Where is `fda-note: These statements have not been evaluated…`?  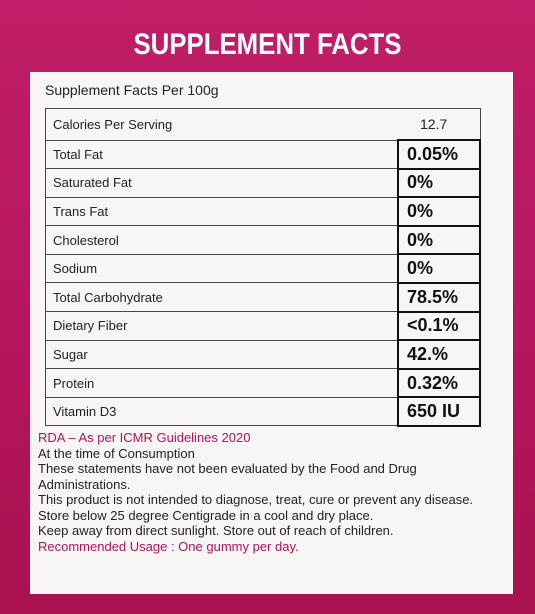 fda-note: These statements have not been evaluated… is located at coordinates (227, 476).